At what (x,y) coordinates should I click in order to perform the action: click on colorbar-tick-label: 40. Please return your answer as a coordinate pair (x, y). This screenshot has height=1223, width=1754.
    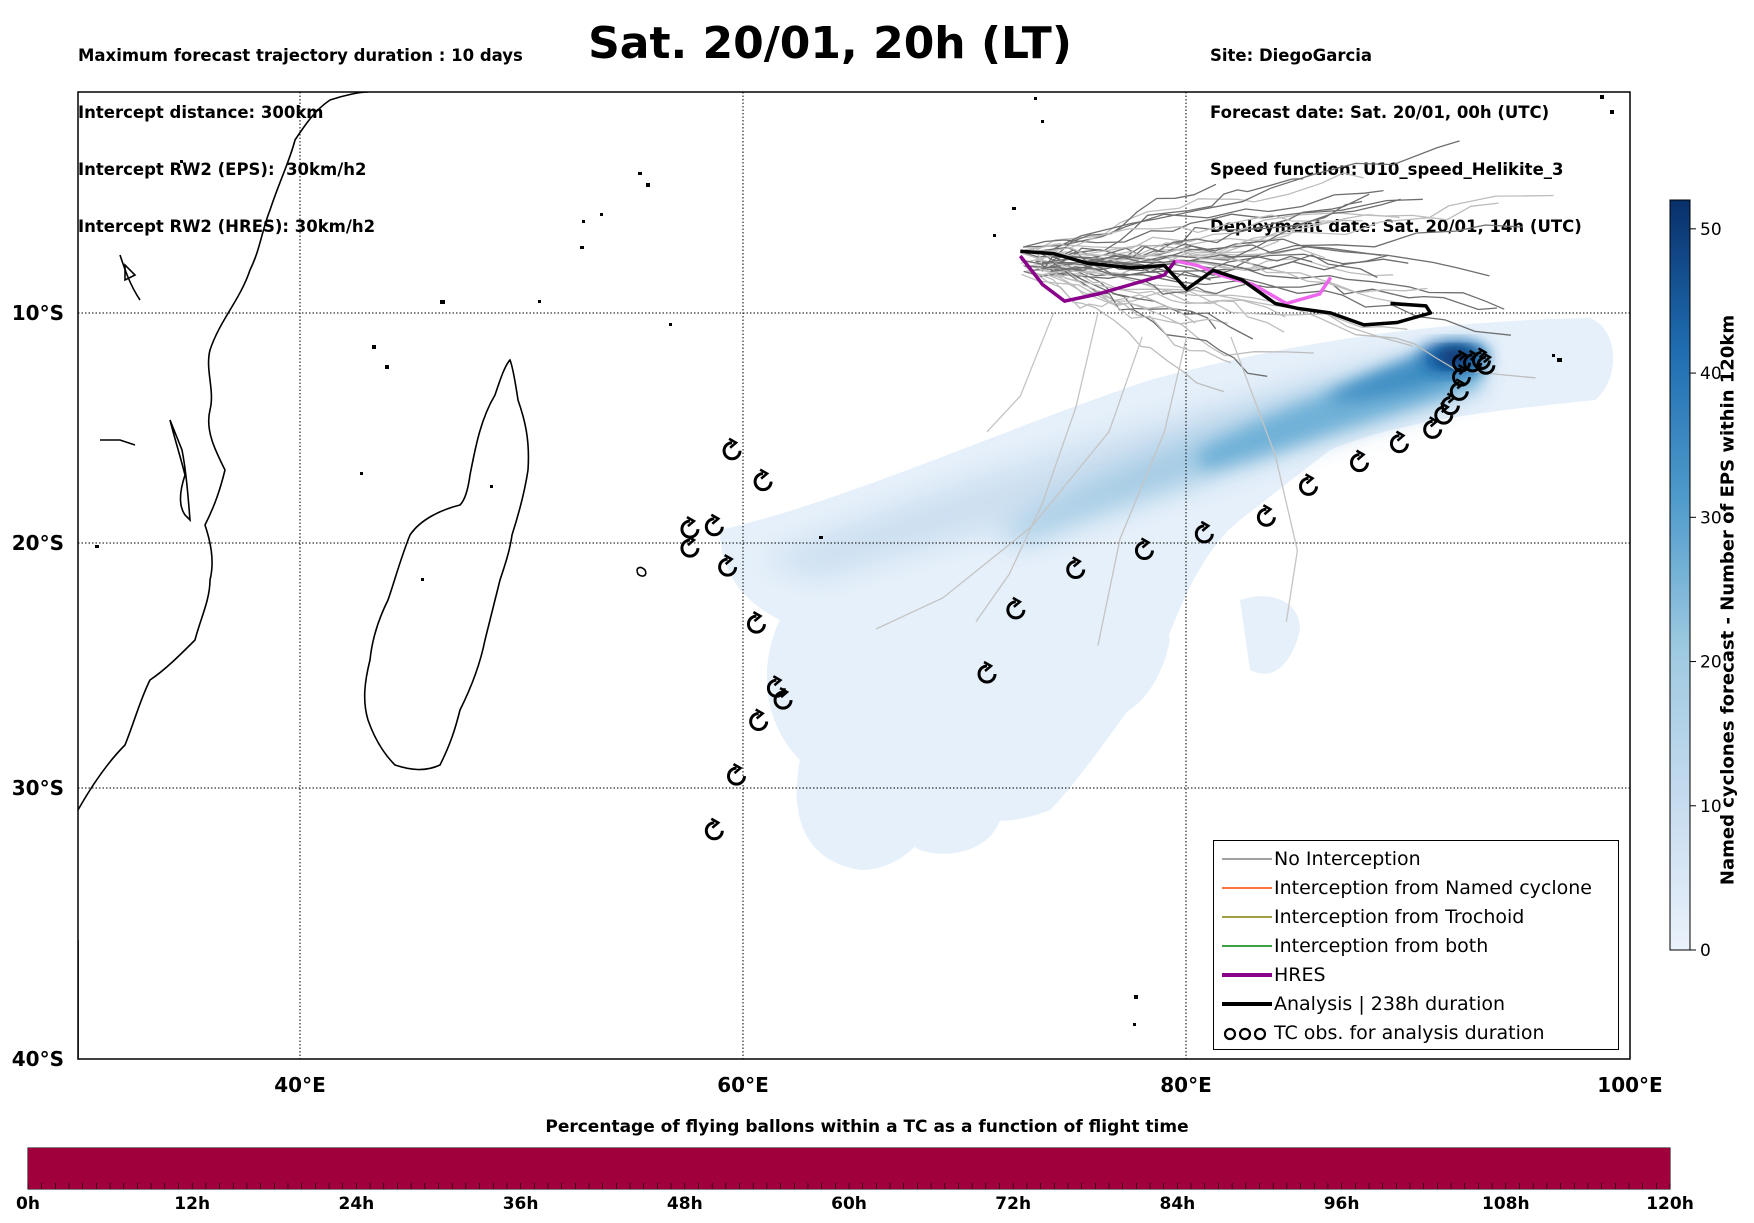
    Looking at the image, I should click on (1711, 374).